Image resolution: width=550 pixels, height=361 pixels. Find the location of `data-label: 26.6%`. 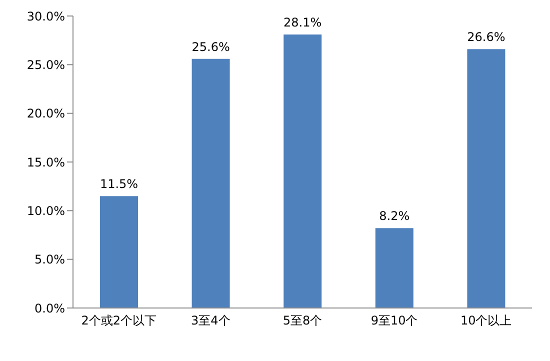

data-label: 26.6% is located at coordinates (486, 37).